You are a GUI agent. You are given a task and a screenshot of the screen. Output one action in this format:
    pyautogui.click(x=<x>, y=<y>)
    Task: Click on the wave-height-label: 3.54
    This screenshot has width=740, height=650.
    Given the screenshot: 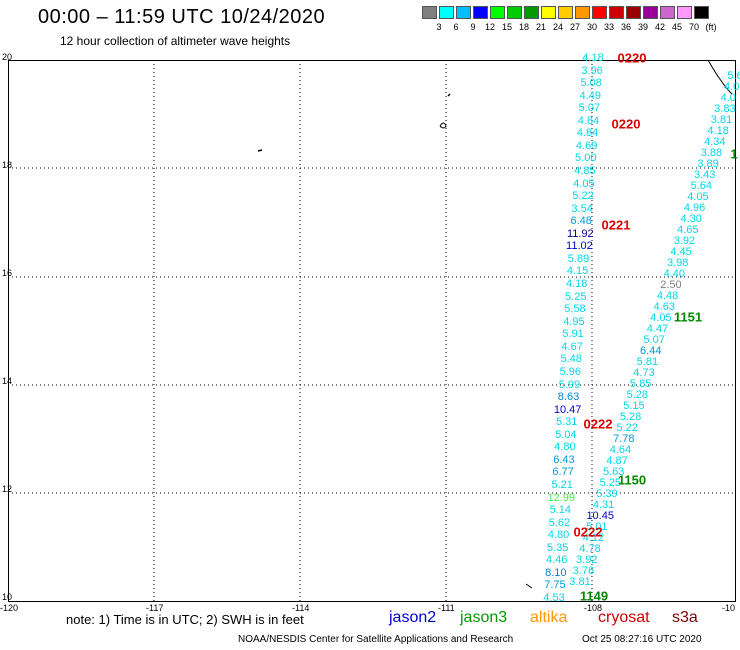 What is the action you would take?
    pyautogui.click(x=582, y=208)
    